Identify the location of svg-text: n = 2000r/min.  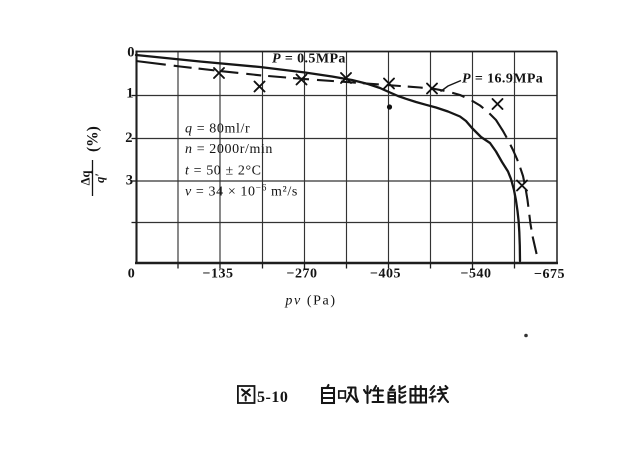
(229, 149).